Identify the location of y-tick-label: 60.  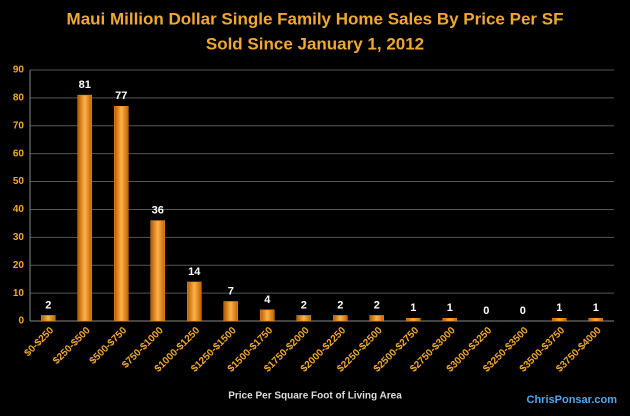
(19, 153).